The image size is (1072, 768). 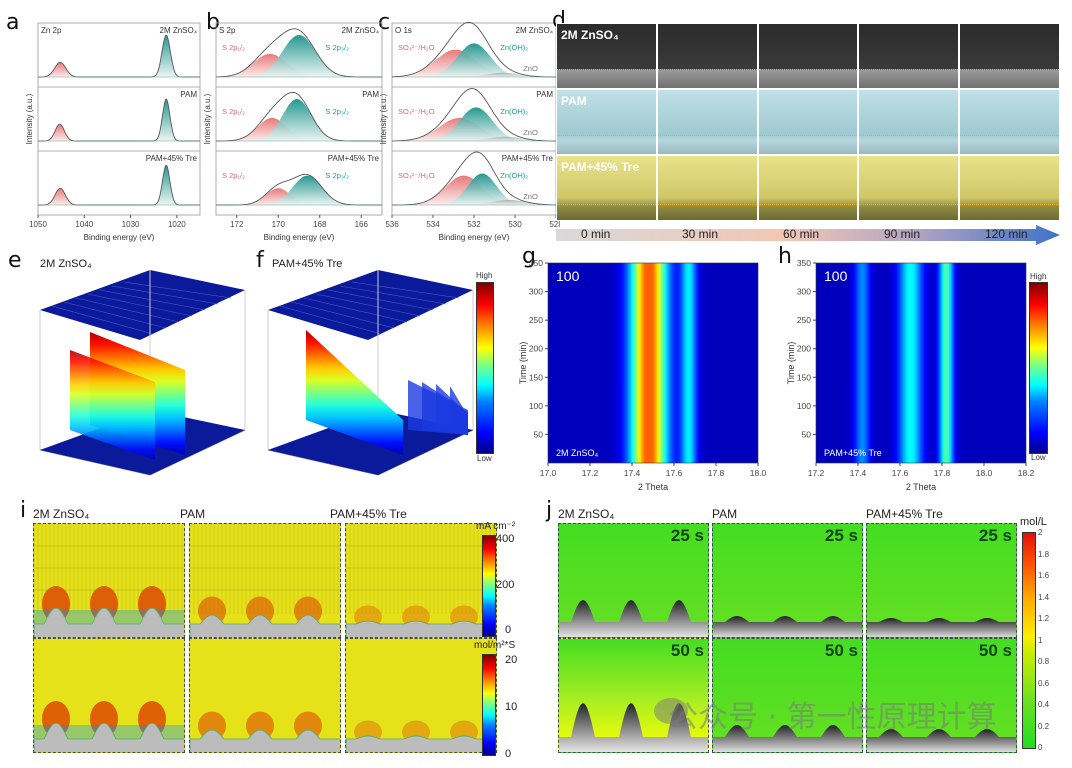 I want to click on x-tick-label: 17.0, so click(x=548, y=473).